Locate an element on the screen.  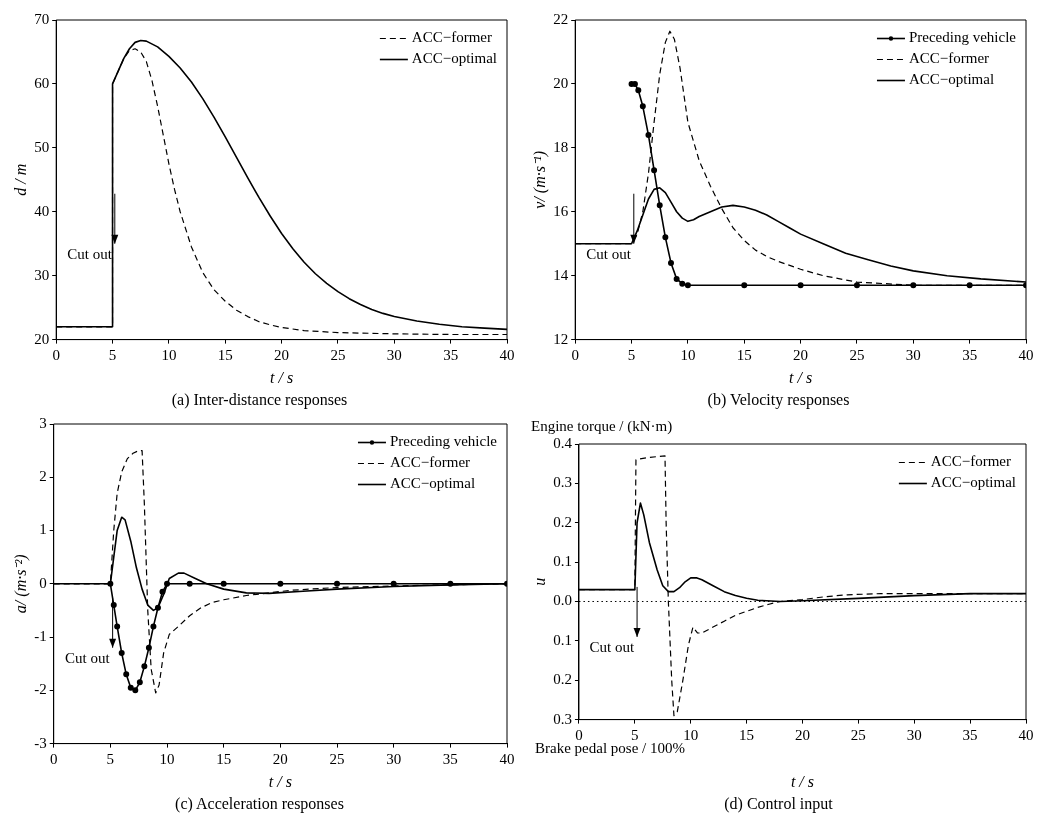
text: (b) Velocity responses is located at coordinates (778, 399).